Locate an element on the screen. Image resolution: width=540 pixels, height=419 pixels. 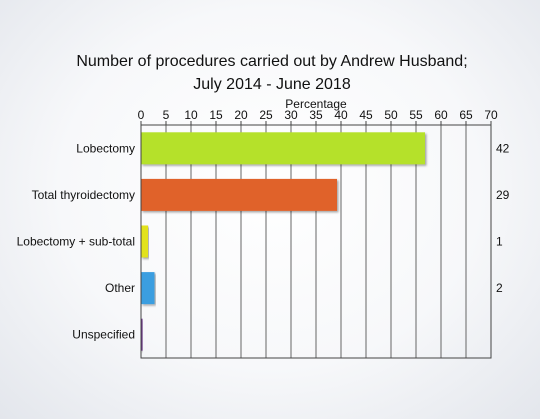
category-label: Lobectomy is located at coordinates (105, 148).